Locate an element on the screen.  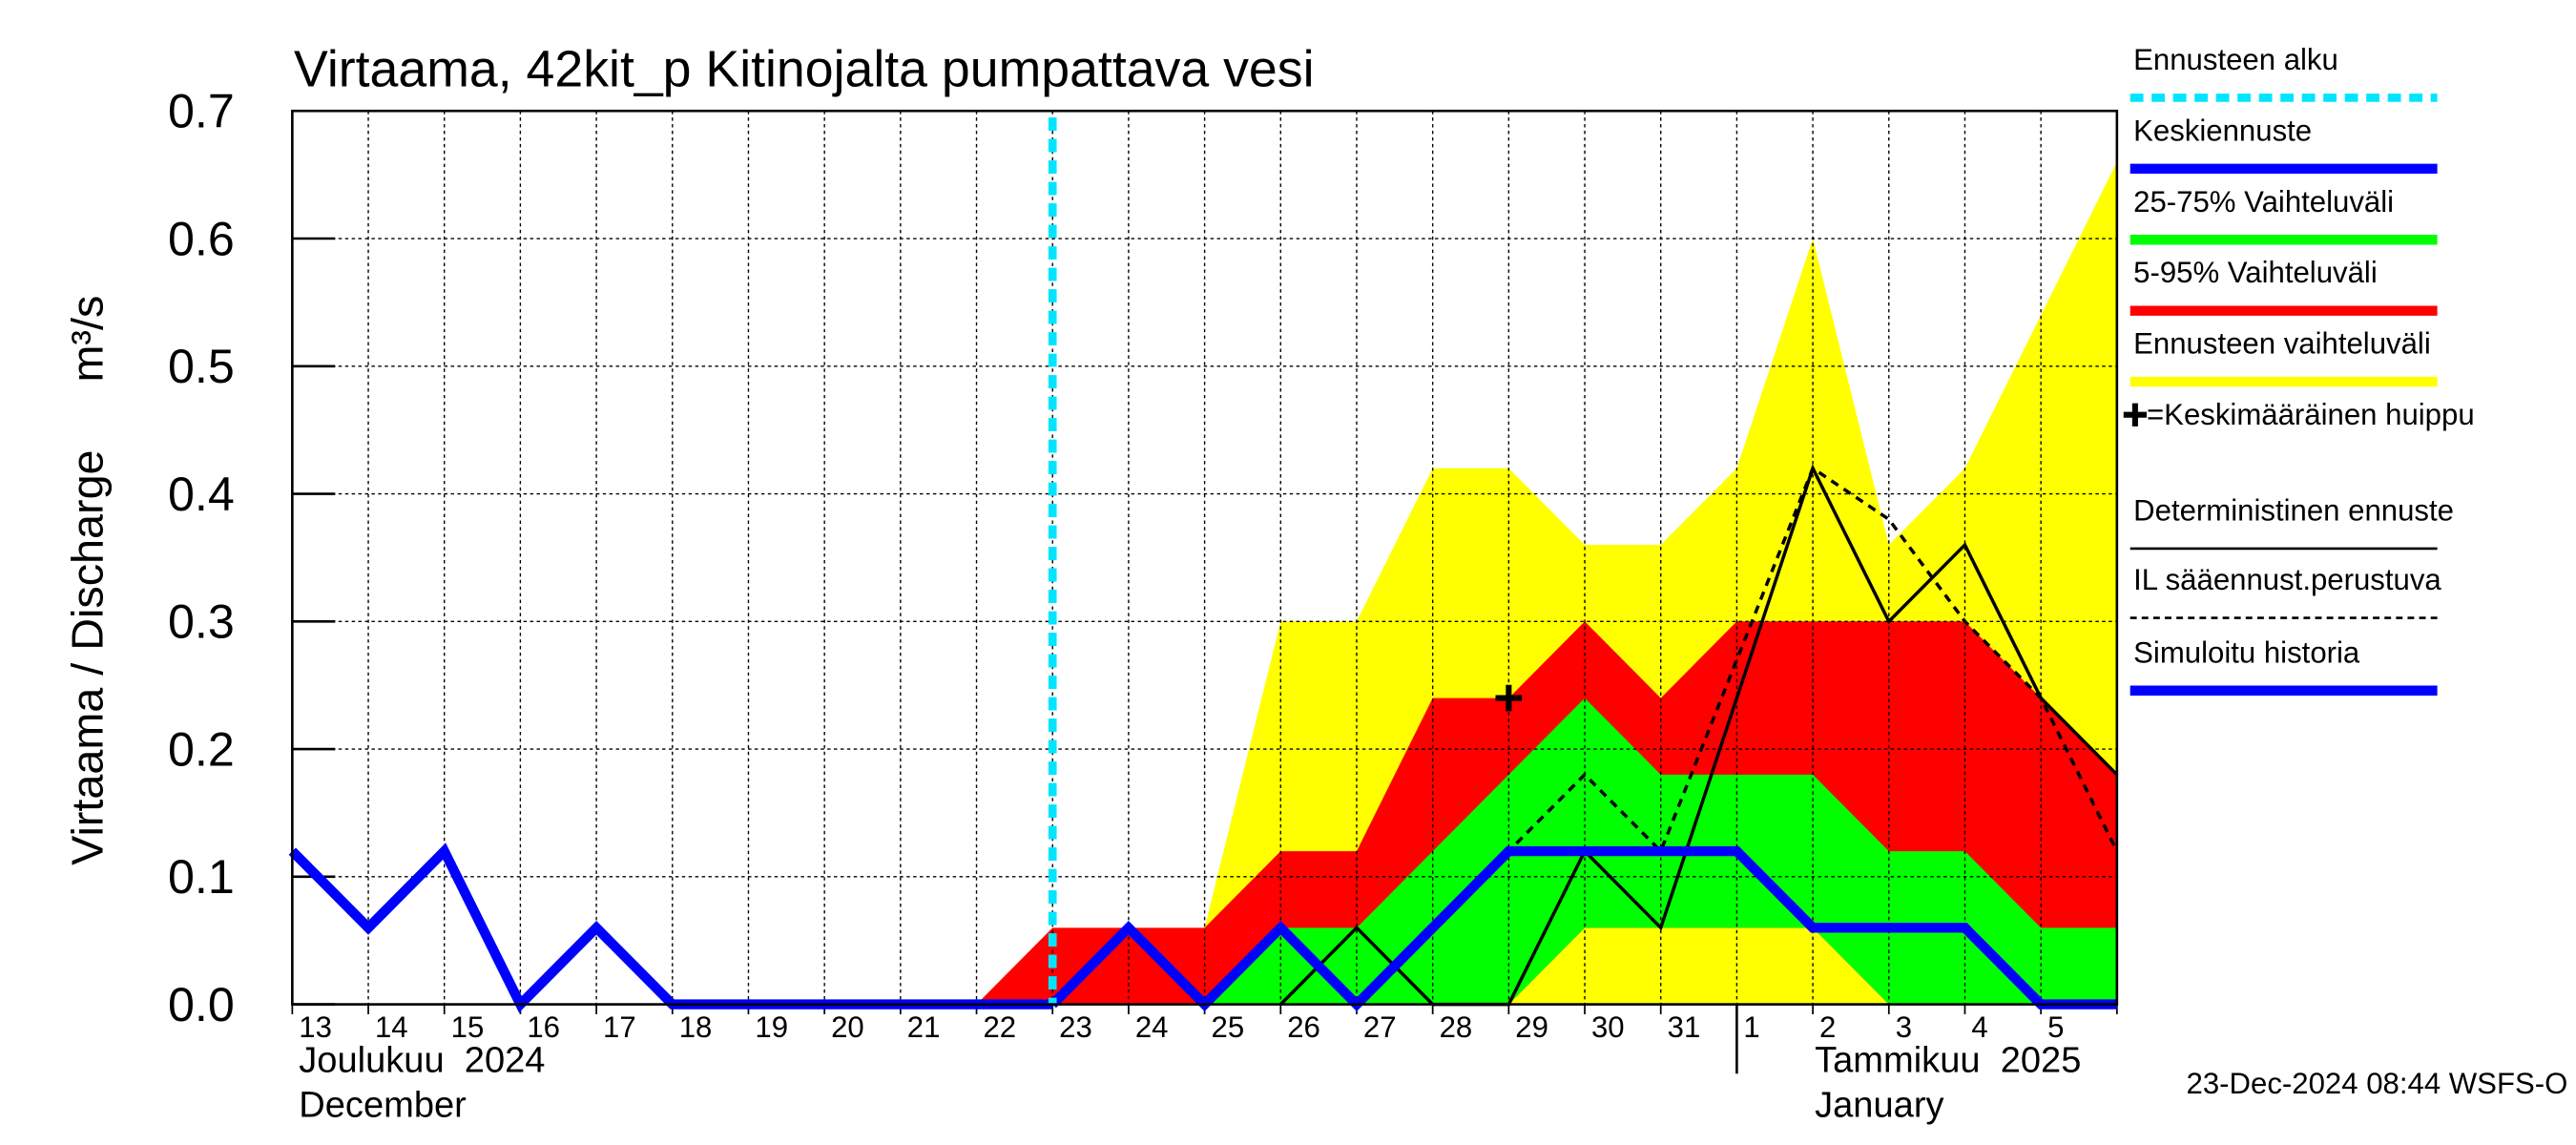
x-tick-label: 30 is located at coordinates (1608, 1027).